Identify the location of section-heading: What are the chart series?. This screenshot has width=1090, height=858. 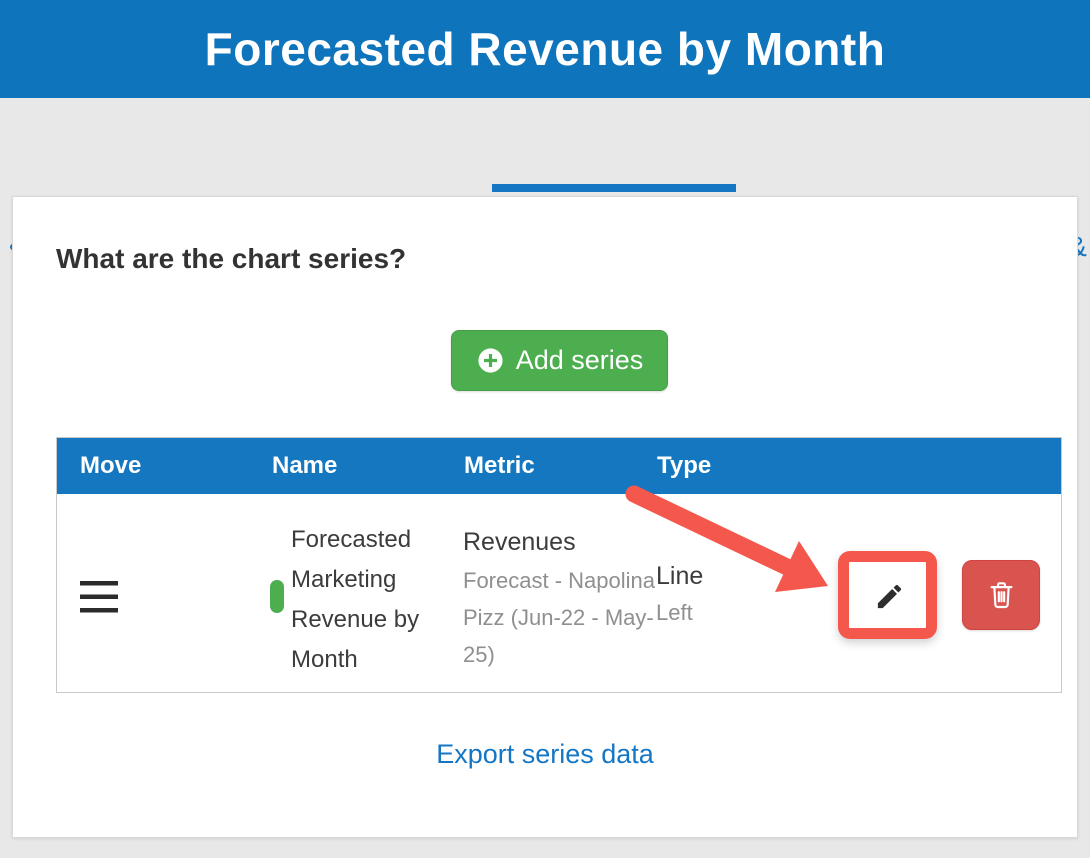
(231, 258).